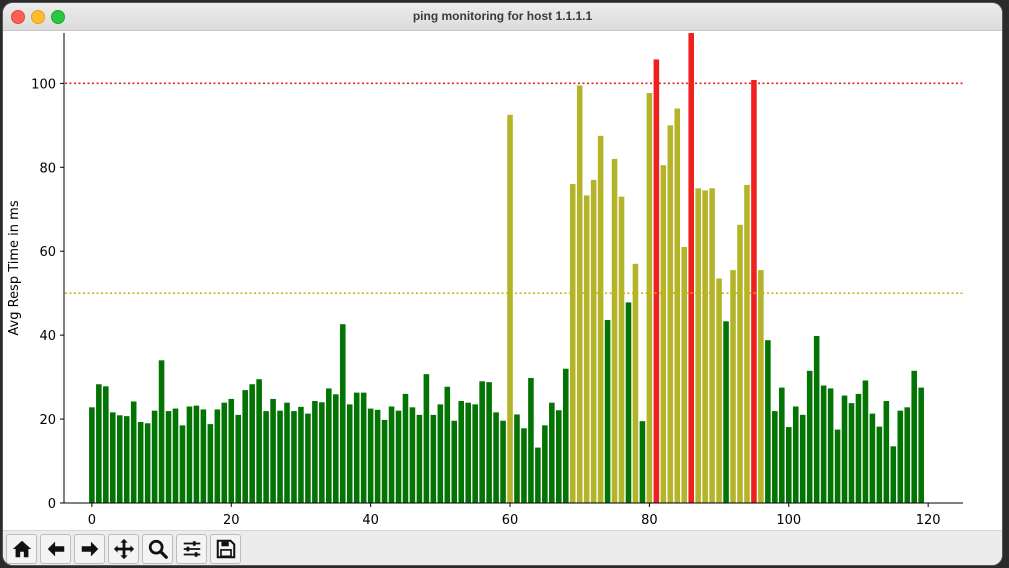 The image size is (1009, 568). I want to click on close-window-button, so click(18, 17).